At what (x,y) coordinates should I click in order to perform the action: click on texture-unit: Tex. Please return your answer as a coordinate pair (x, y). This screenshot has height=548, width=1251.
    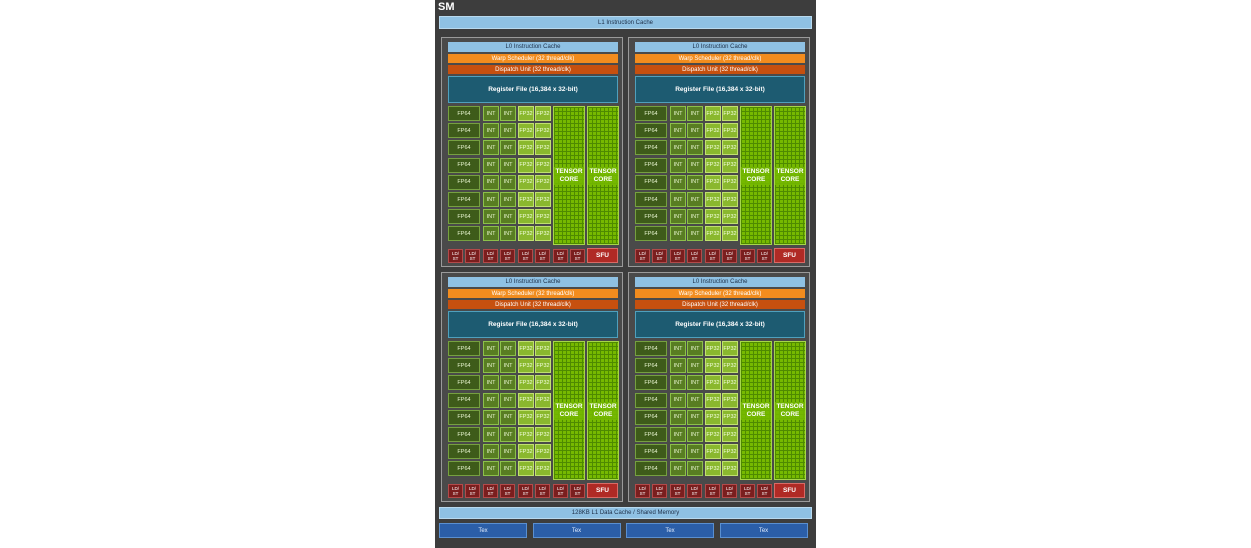
    Looking at the image, I should click on (670, 530).